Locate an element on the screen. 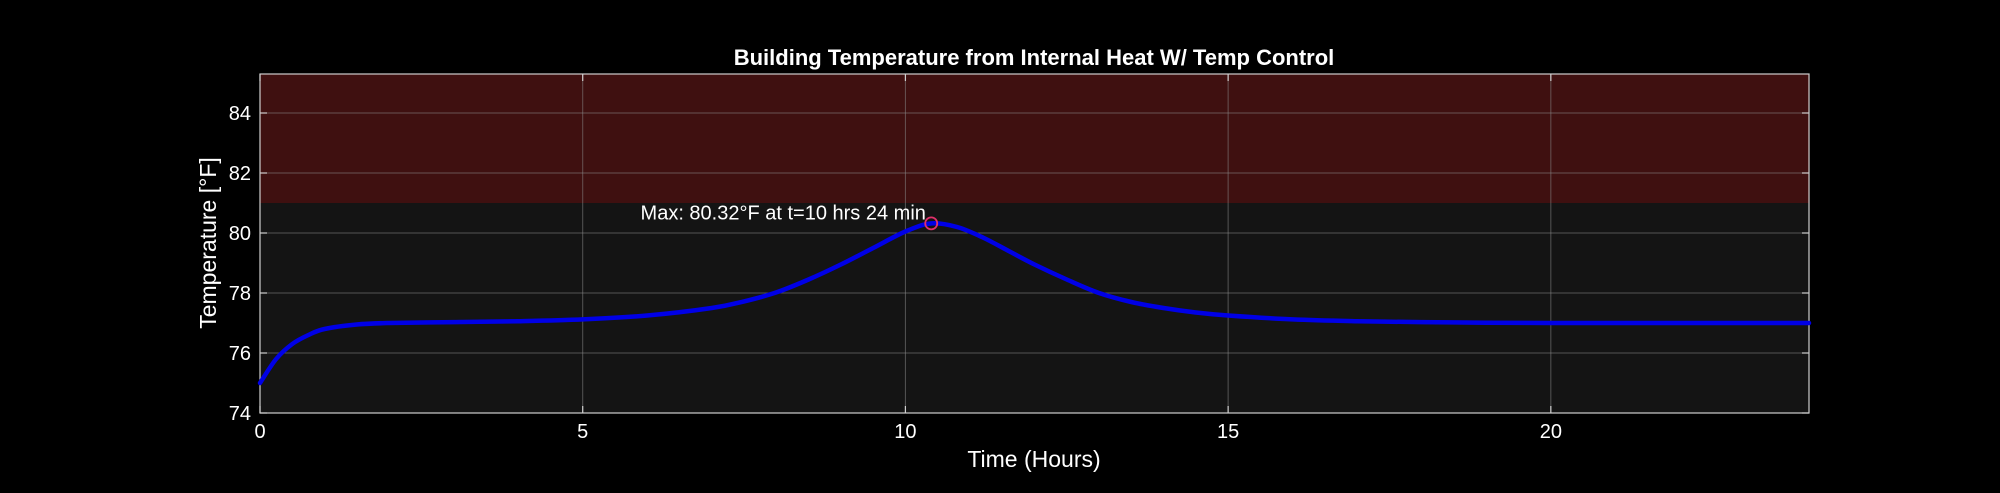 The image size is (2000, 493). max-point-marker is located at coordinates (931, 223).